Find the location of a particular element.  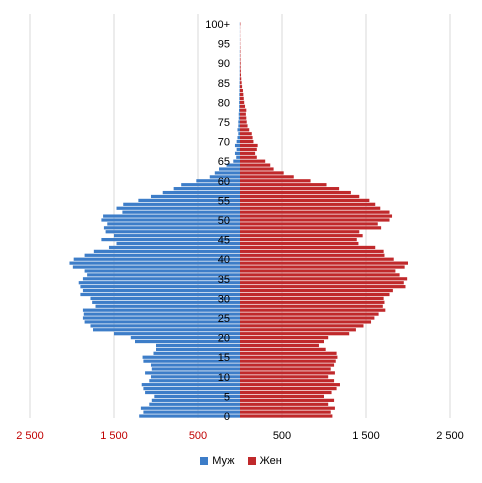

female-swatch is located at coordinates (251, 461).